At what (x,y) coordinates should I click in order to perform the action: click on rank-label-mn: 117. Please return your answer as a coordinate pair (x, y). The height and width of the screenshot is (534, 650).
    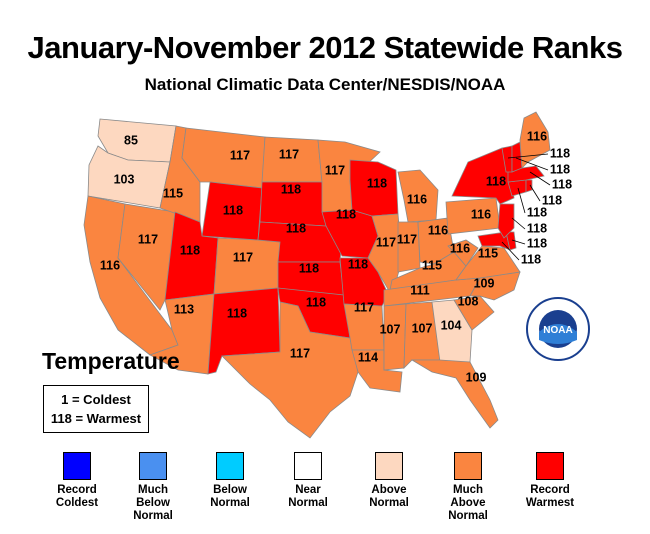
    Looking at the image, I should click on (335, 170).